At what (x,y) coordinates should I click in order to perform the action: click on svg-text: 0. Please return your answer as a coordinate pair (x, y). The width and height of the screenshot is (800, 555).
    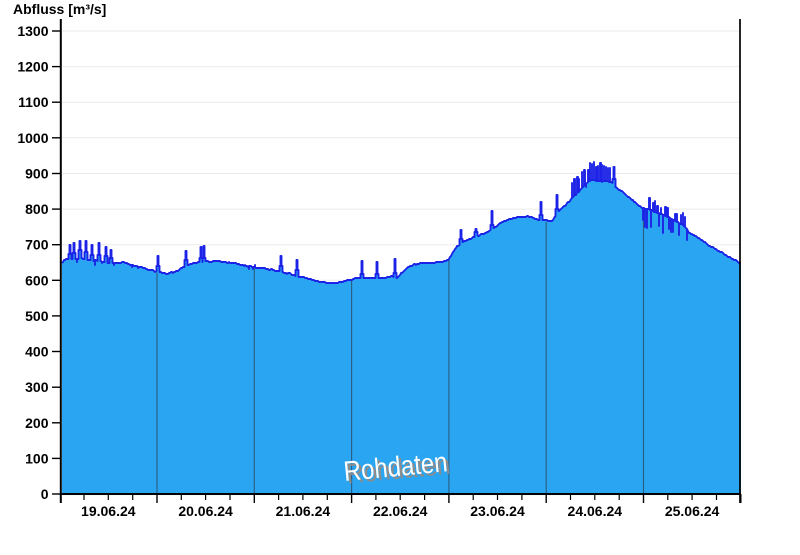
    Looking at the image, I should click on (45, 494).